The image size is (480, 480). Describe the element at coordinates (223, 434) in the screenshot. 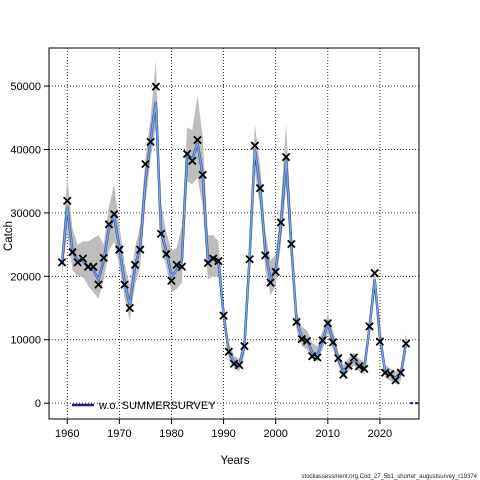

I see `x-tick-label: 1990` at that location.